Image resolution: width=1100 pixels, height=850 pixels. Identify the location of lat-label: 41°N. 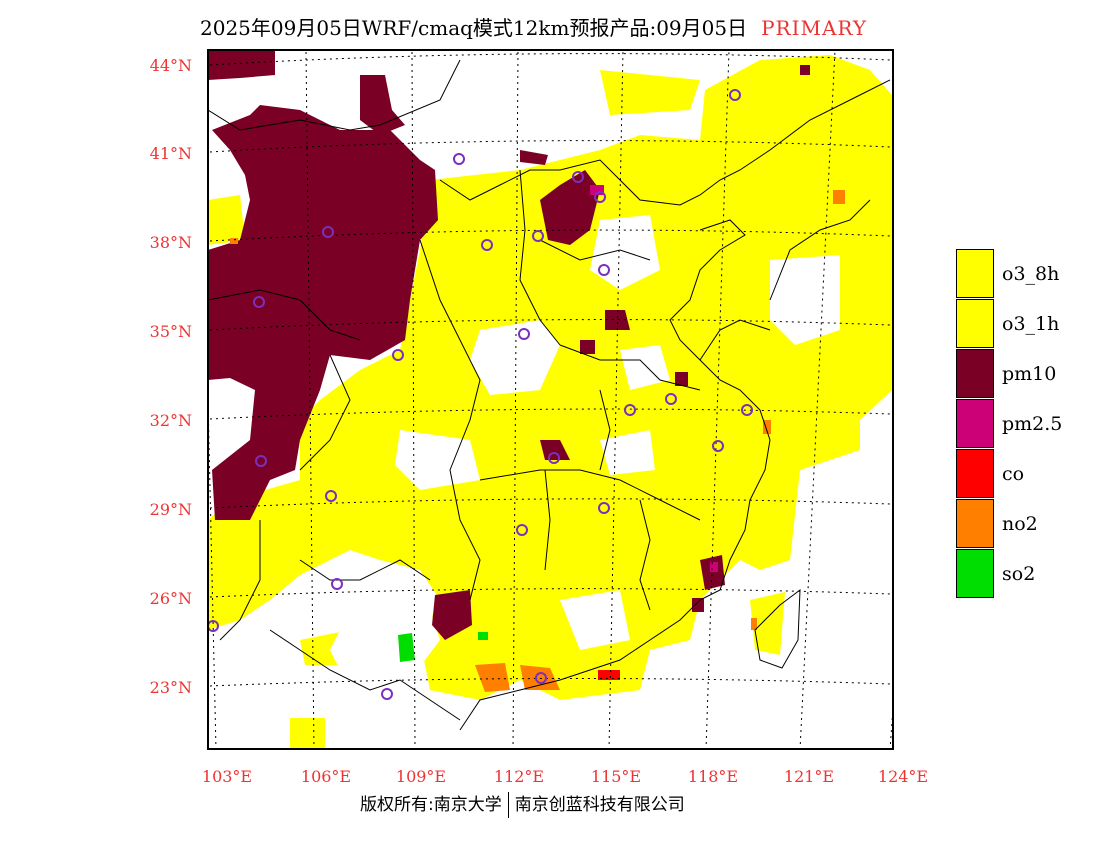
(171, 153).